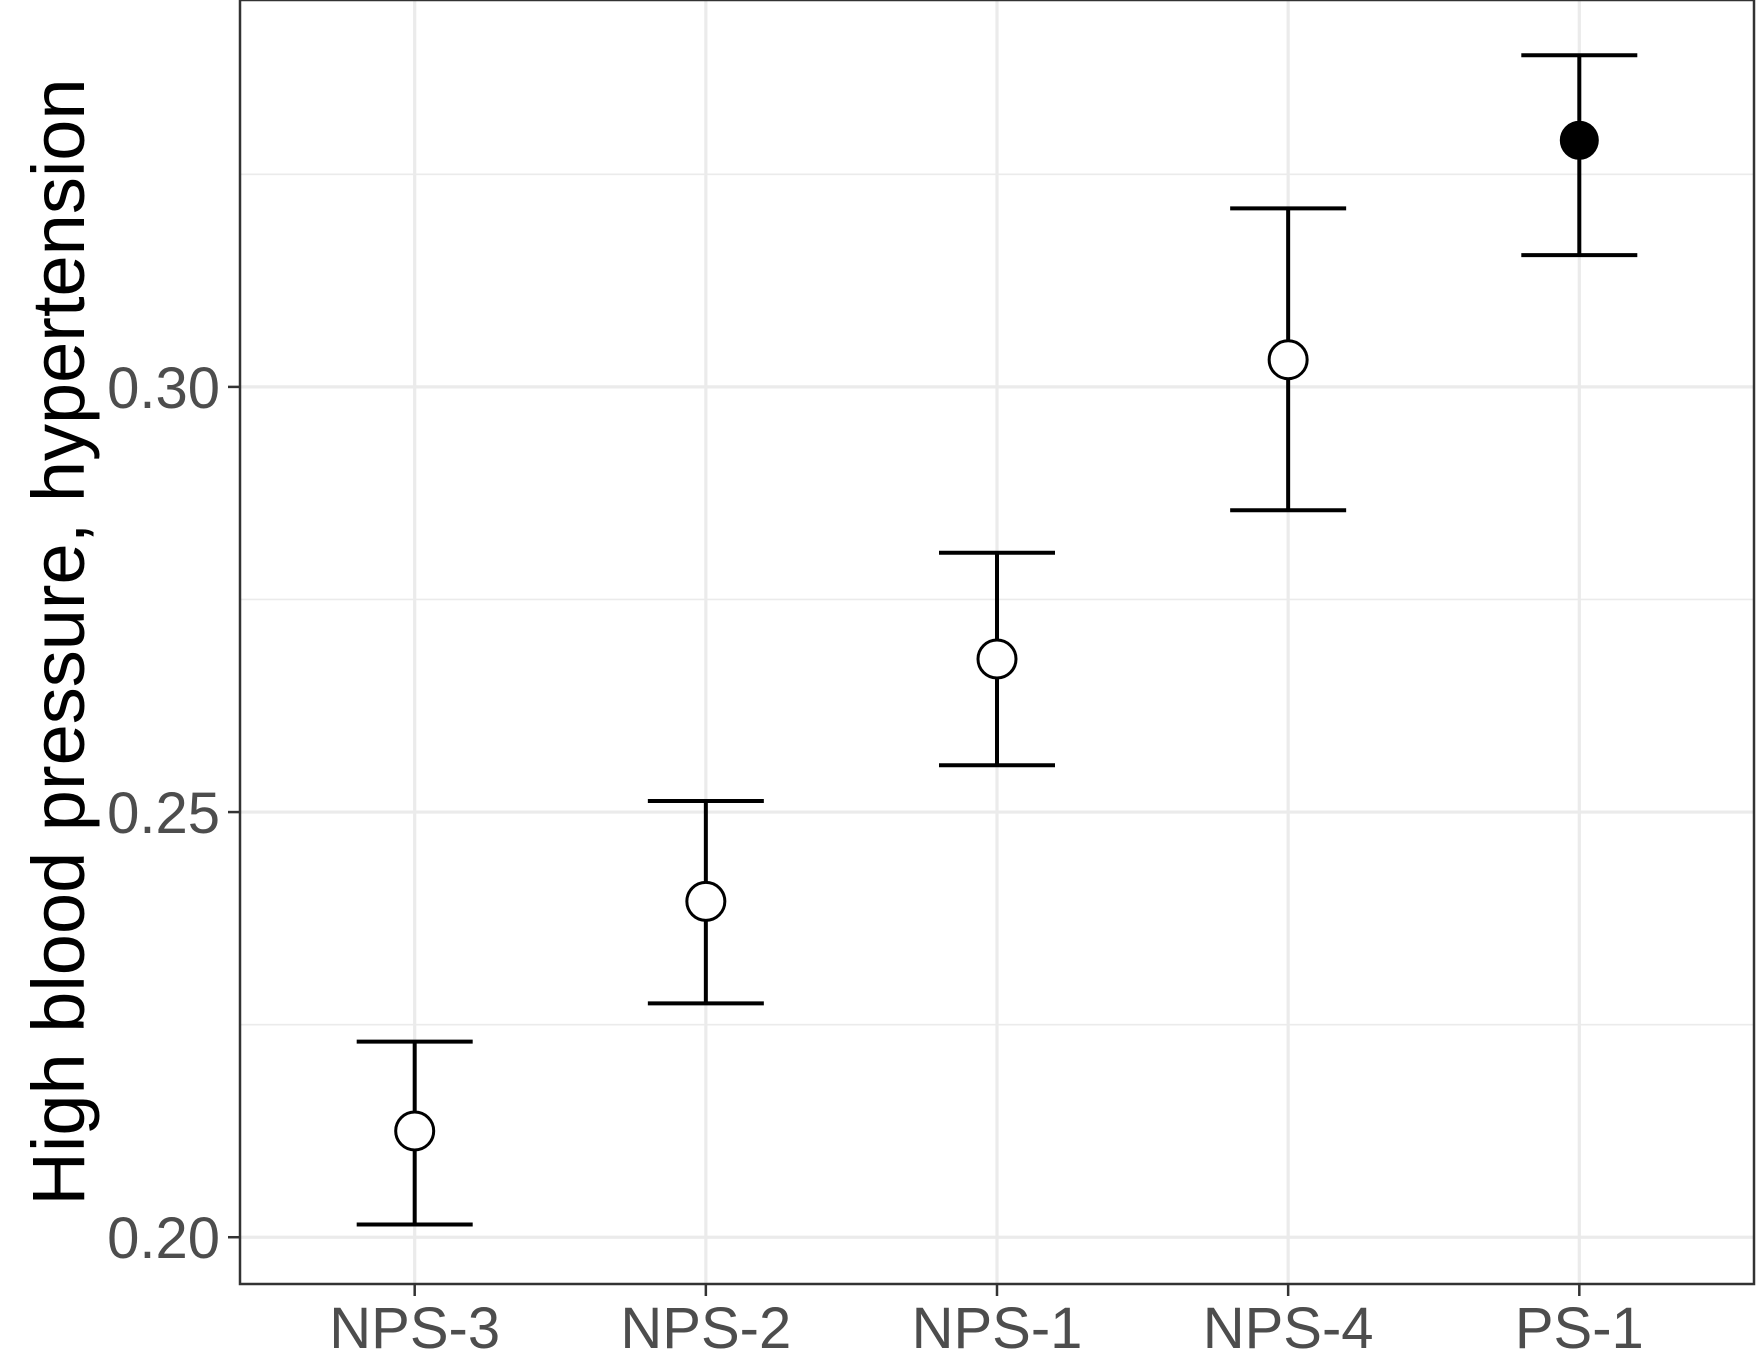  What do you see at coordinates (1579, 1325) in the screenshot?
I see `x-tick-label: PS-1` at bounding box center [1579, 1325].